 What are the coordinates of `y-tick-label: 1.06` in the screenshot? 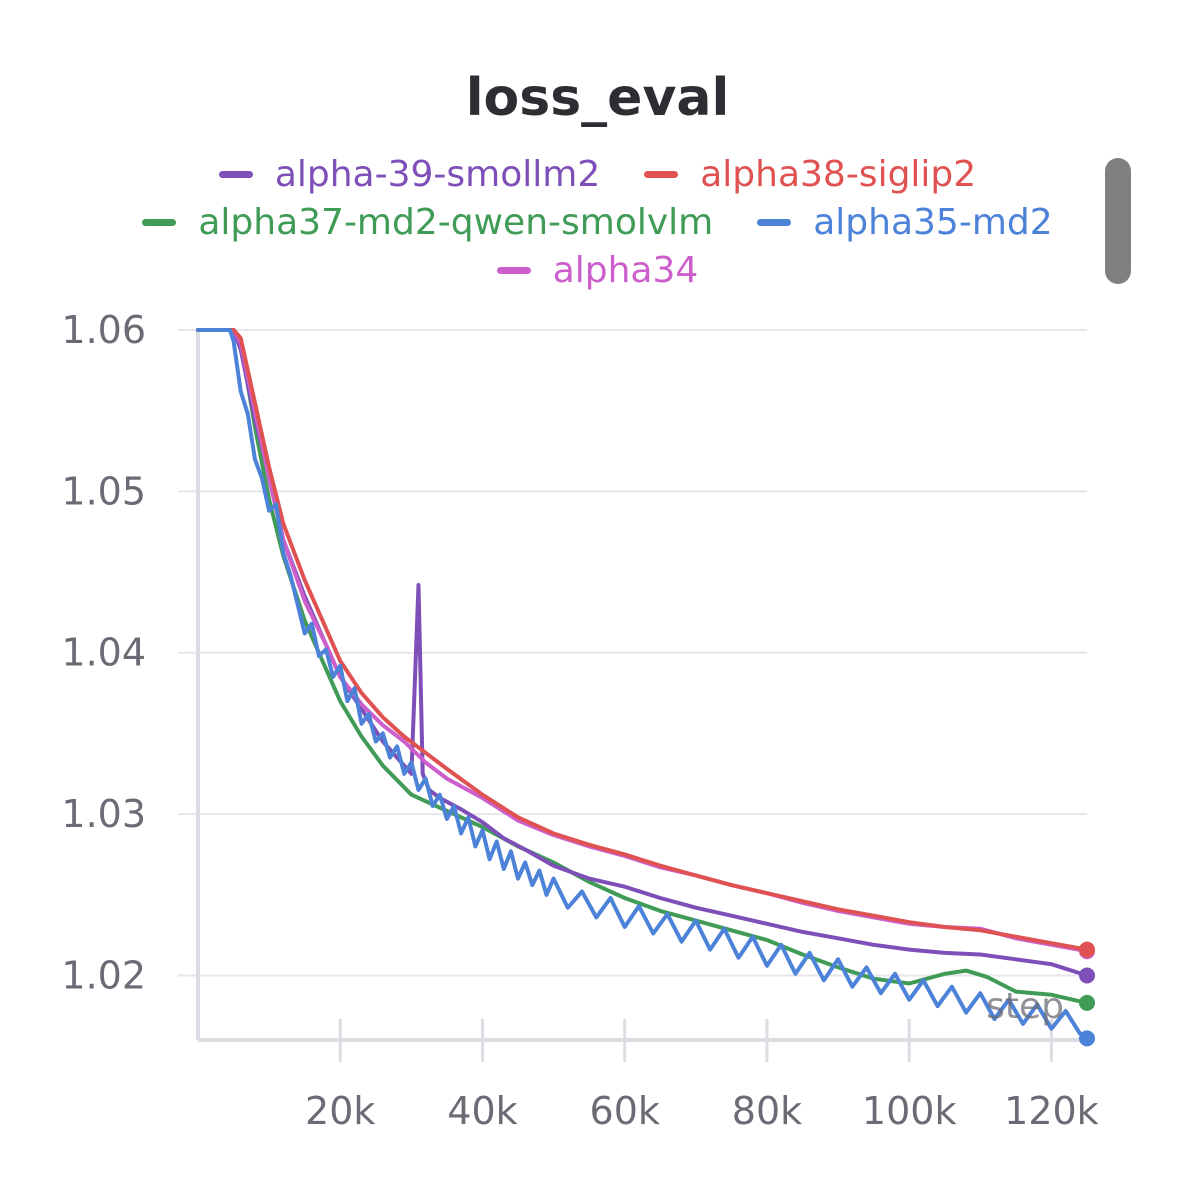 It's located at (103, 330).